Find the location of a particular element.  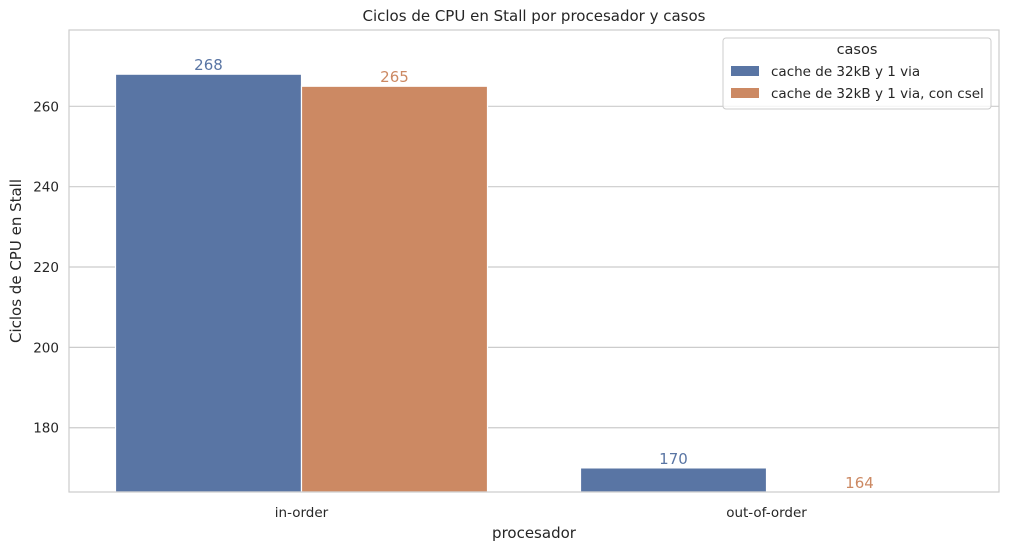

bar-value-label: 170 is located at coordinates (673, 459).